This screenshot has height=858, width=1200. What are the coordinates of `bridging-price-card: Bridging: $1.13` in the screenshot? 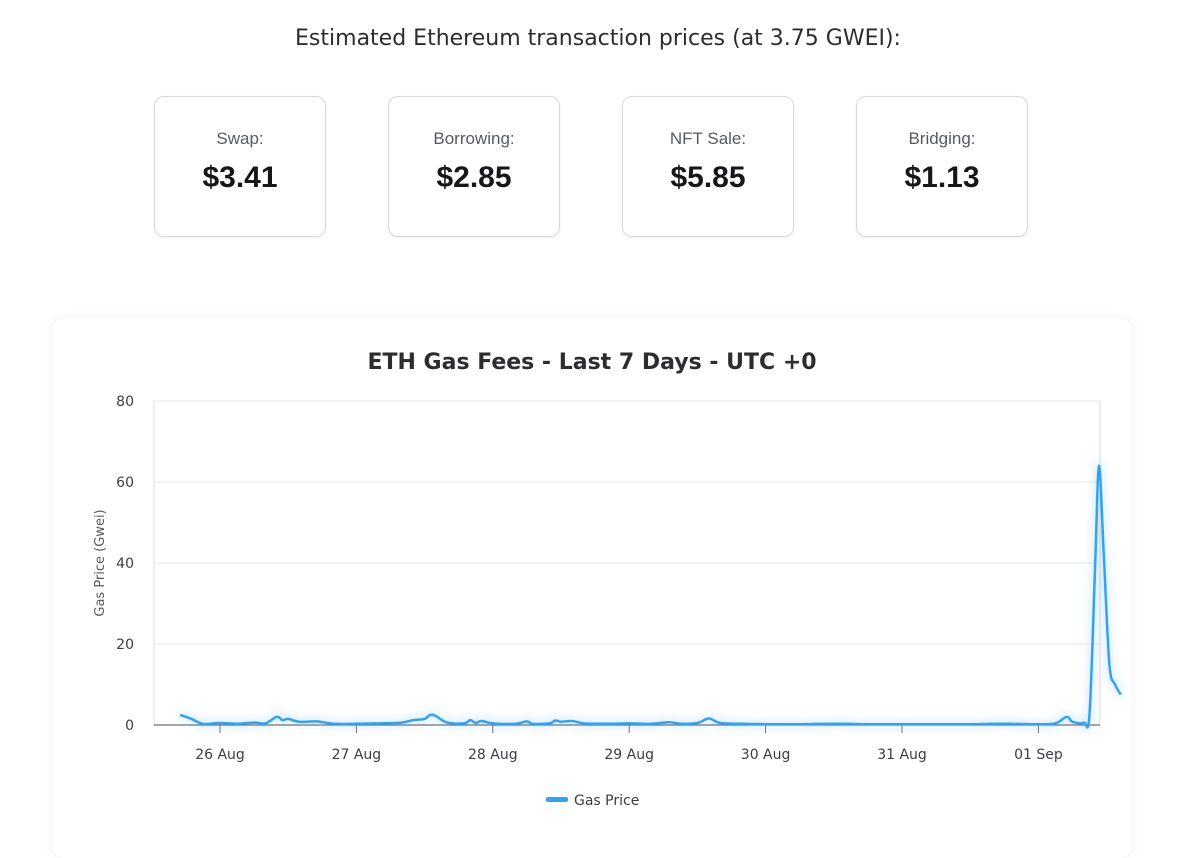 It's located at (942, 166).